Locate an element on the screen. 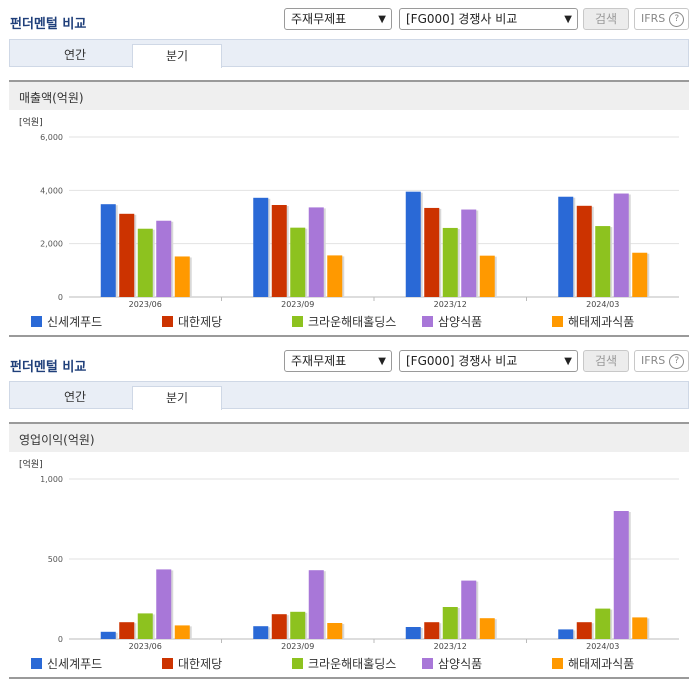 The image size is (696, 684). period-tabbar: 연간 분기 is located at coordinates (349, 395).